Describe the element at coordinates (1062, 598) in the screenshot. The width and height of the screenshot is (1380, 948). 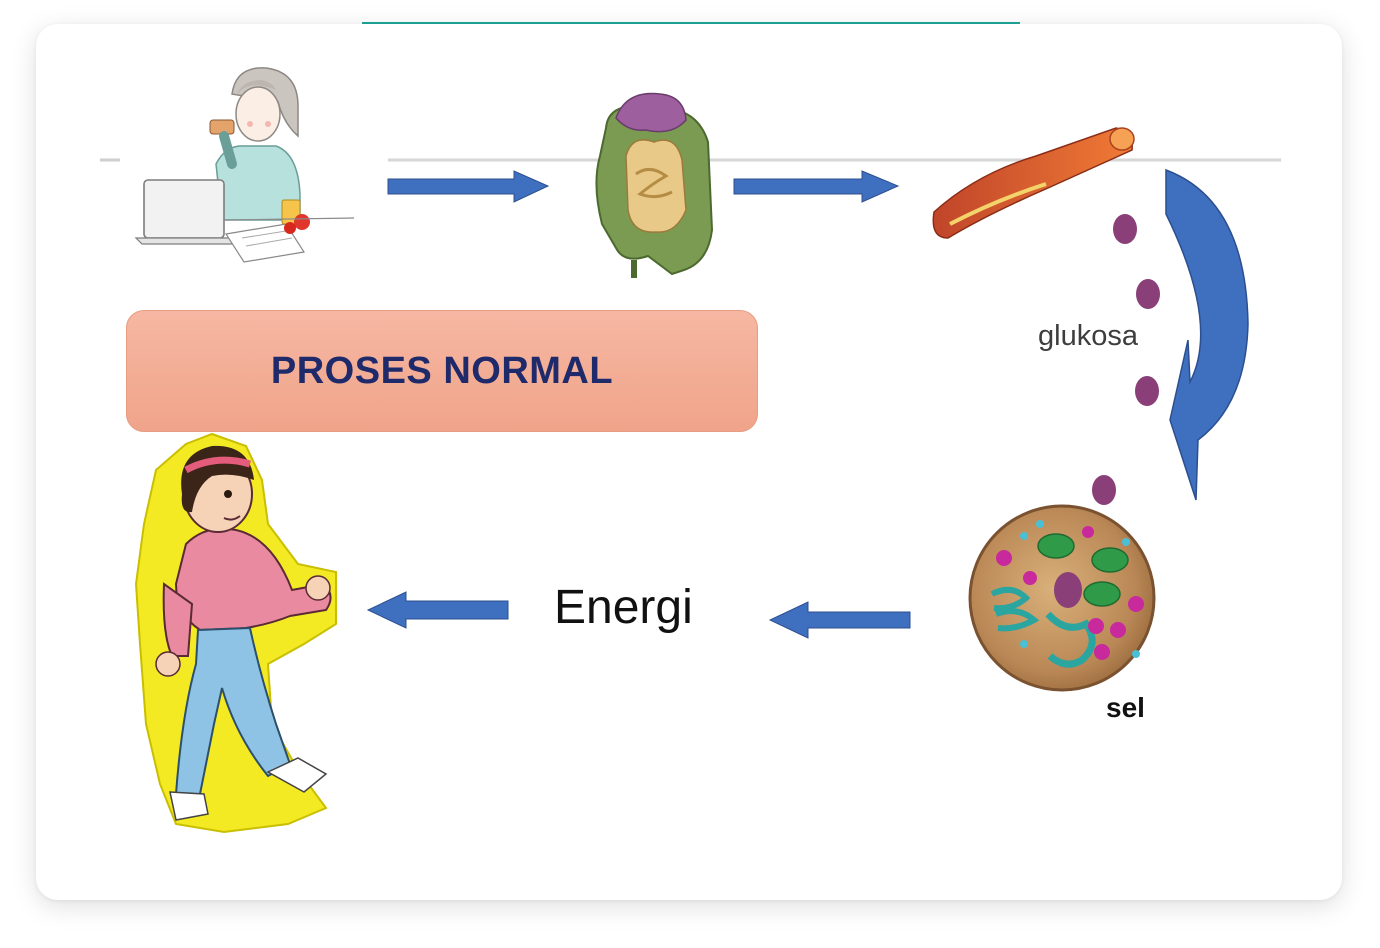
I see `cell-icon` at that location.